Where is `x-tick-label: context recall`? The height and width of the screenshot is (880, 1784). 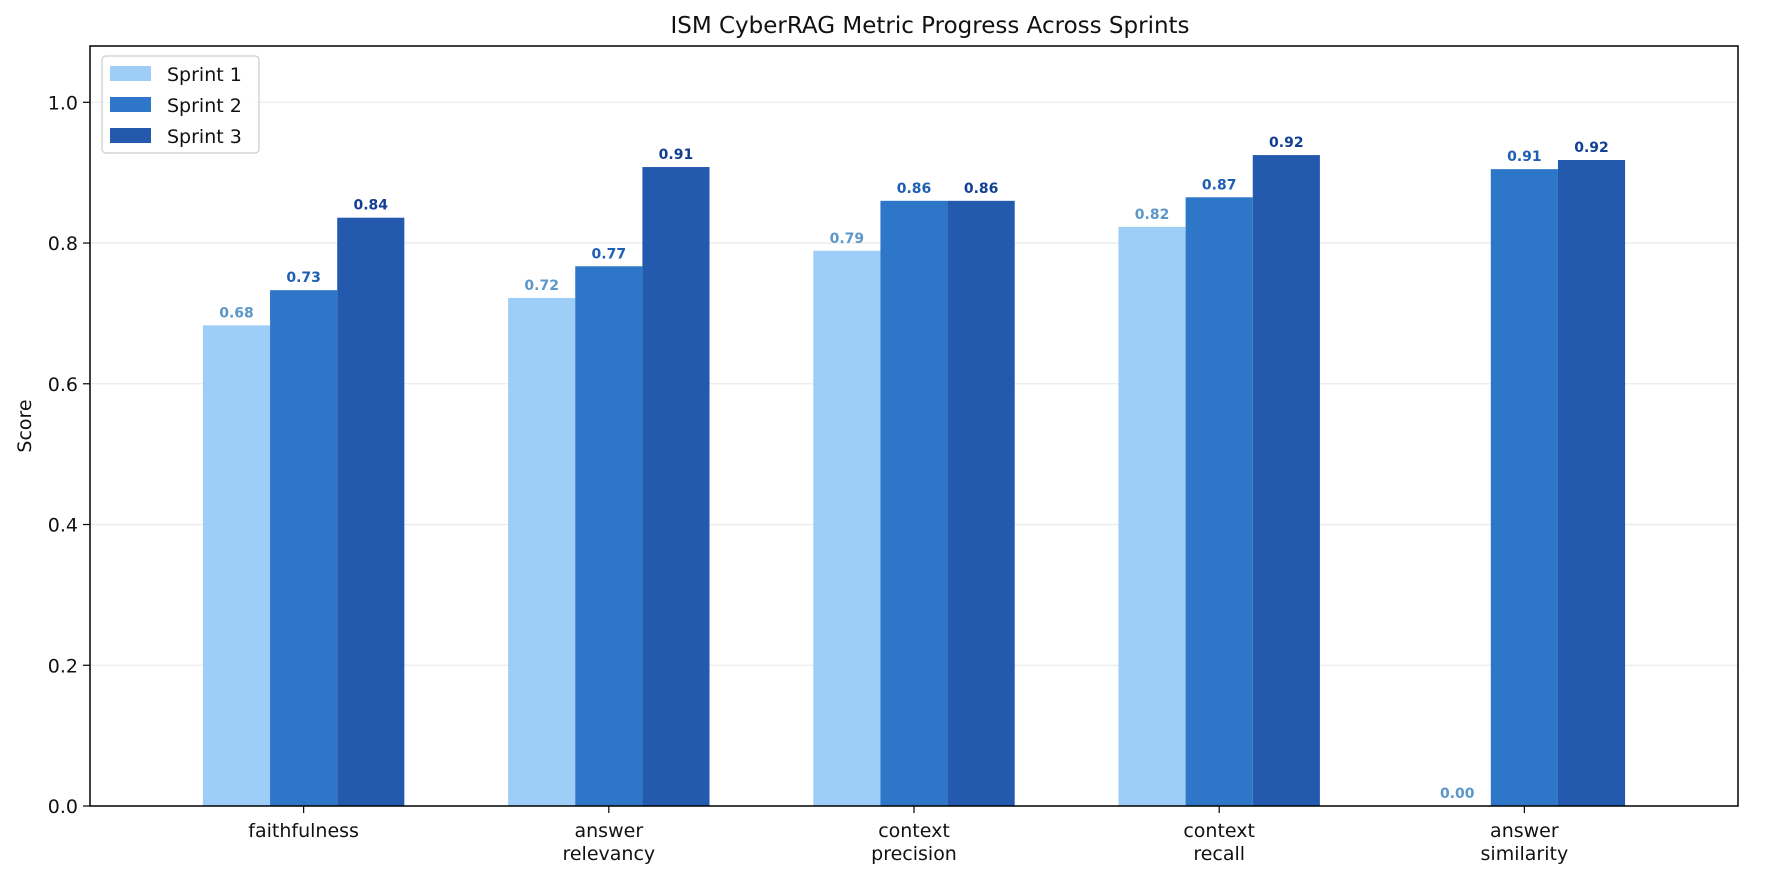
x-tick-label: context recall is located at coordinates (1219, 842).